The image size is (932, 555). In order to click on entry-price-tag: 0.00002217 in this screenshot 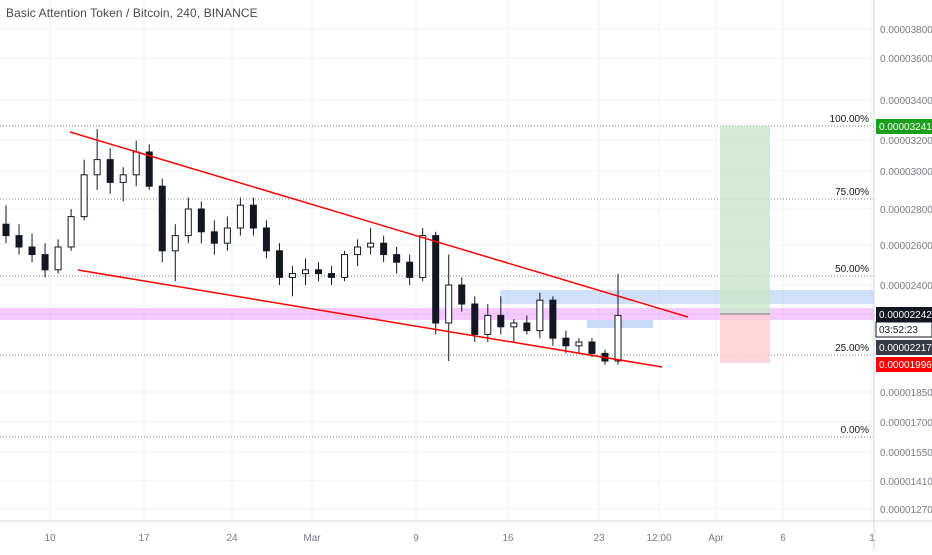, I will do `click(905, 348)`.